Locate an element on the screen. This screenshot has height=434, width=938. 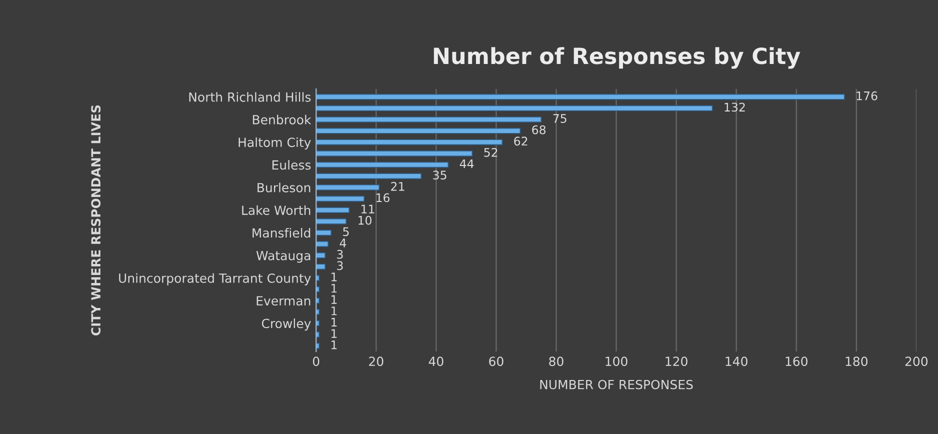
data-label: 68 is located at coordinates (539, 129).